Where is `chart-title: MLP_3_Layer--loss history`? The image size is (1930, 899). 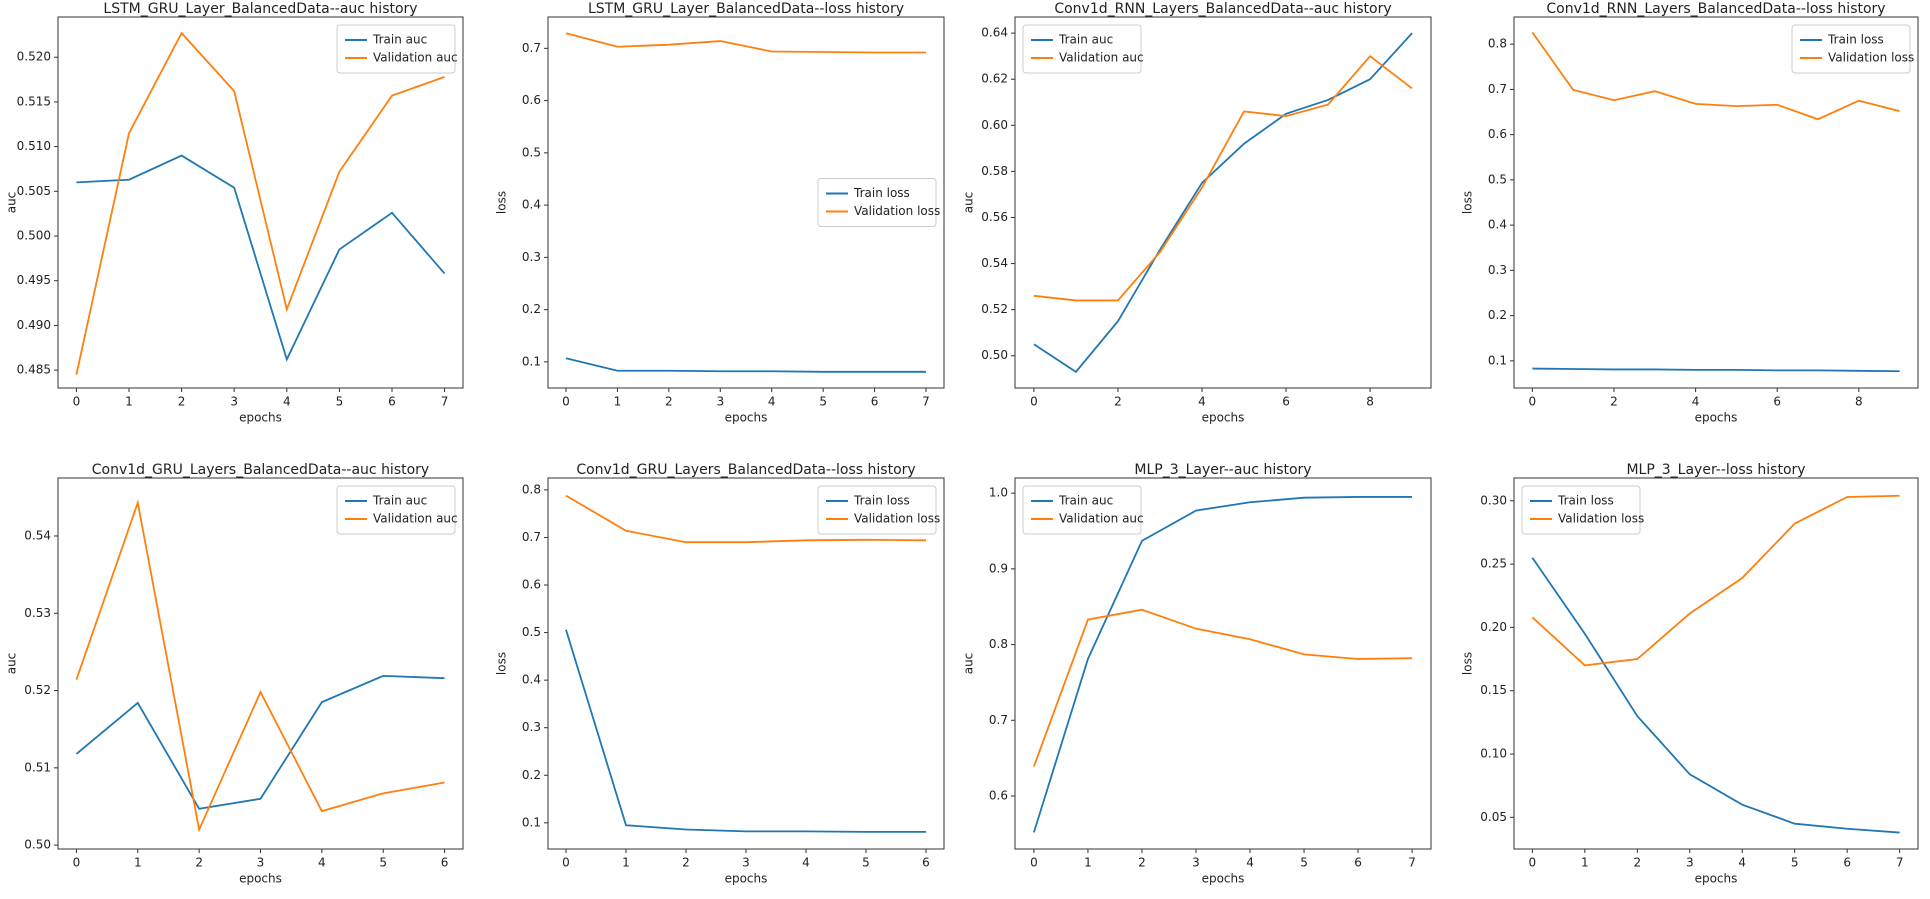 chart-title: MLP_3_Layer--loss history is located at coordinates (1715, 470).